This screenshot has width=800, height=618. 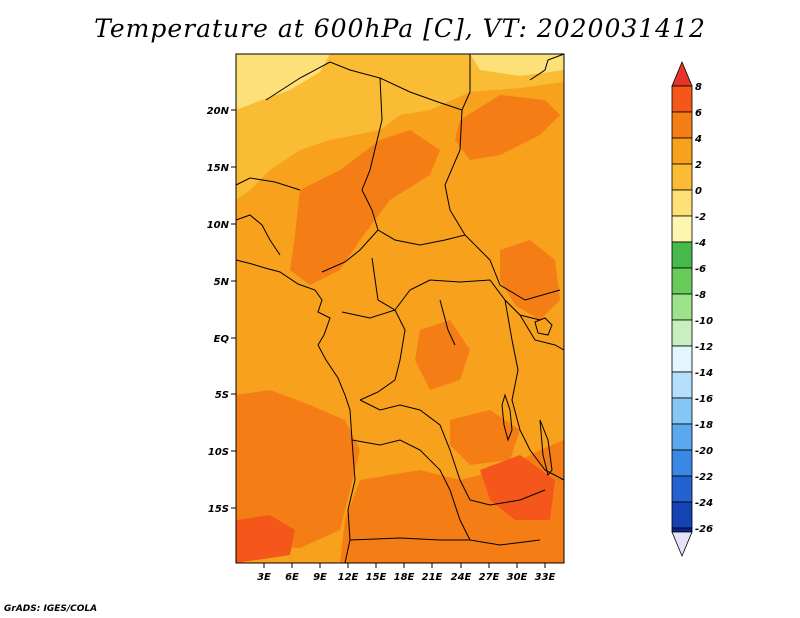 I want to click on lat-label-5n: 5N, so click(x=222, y=282).